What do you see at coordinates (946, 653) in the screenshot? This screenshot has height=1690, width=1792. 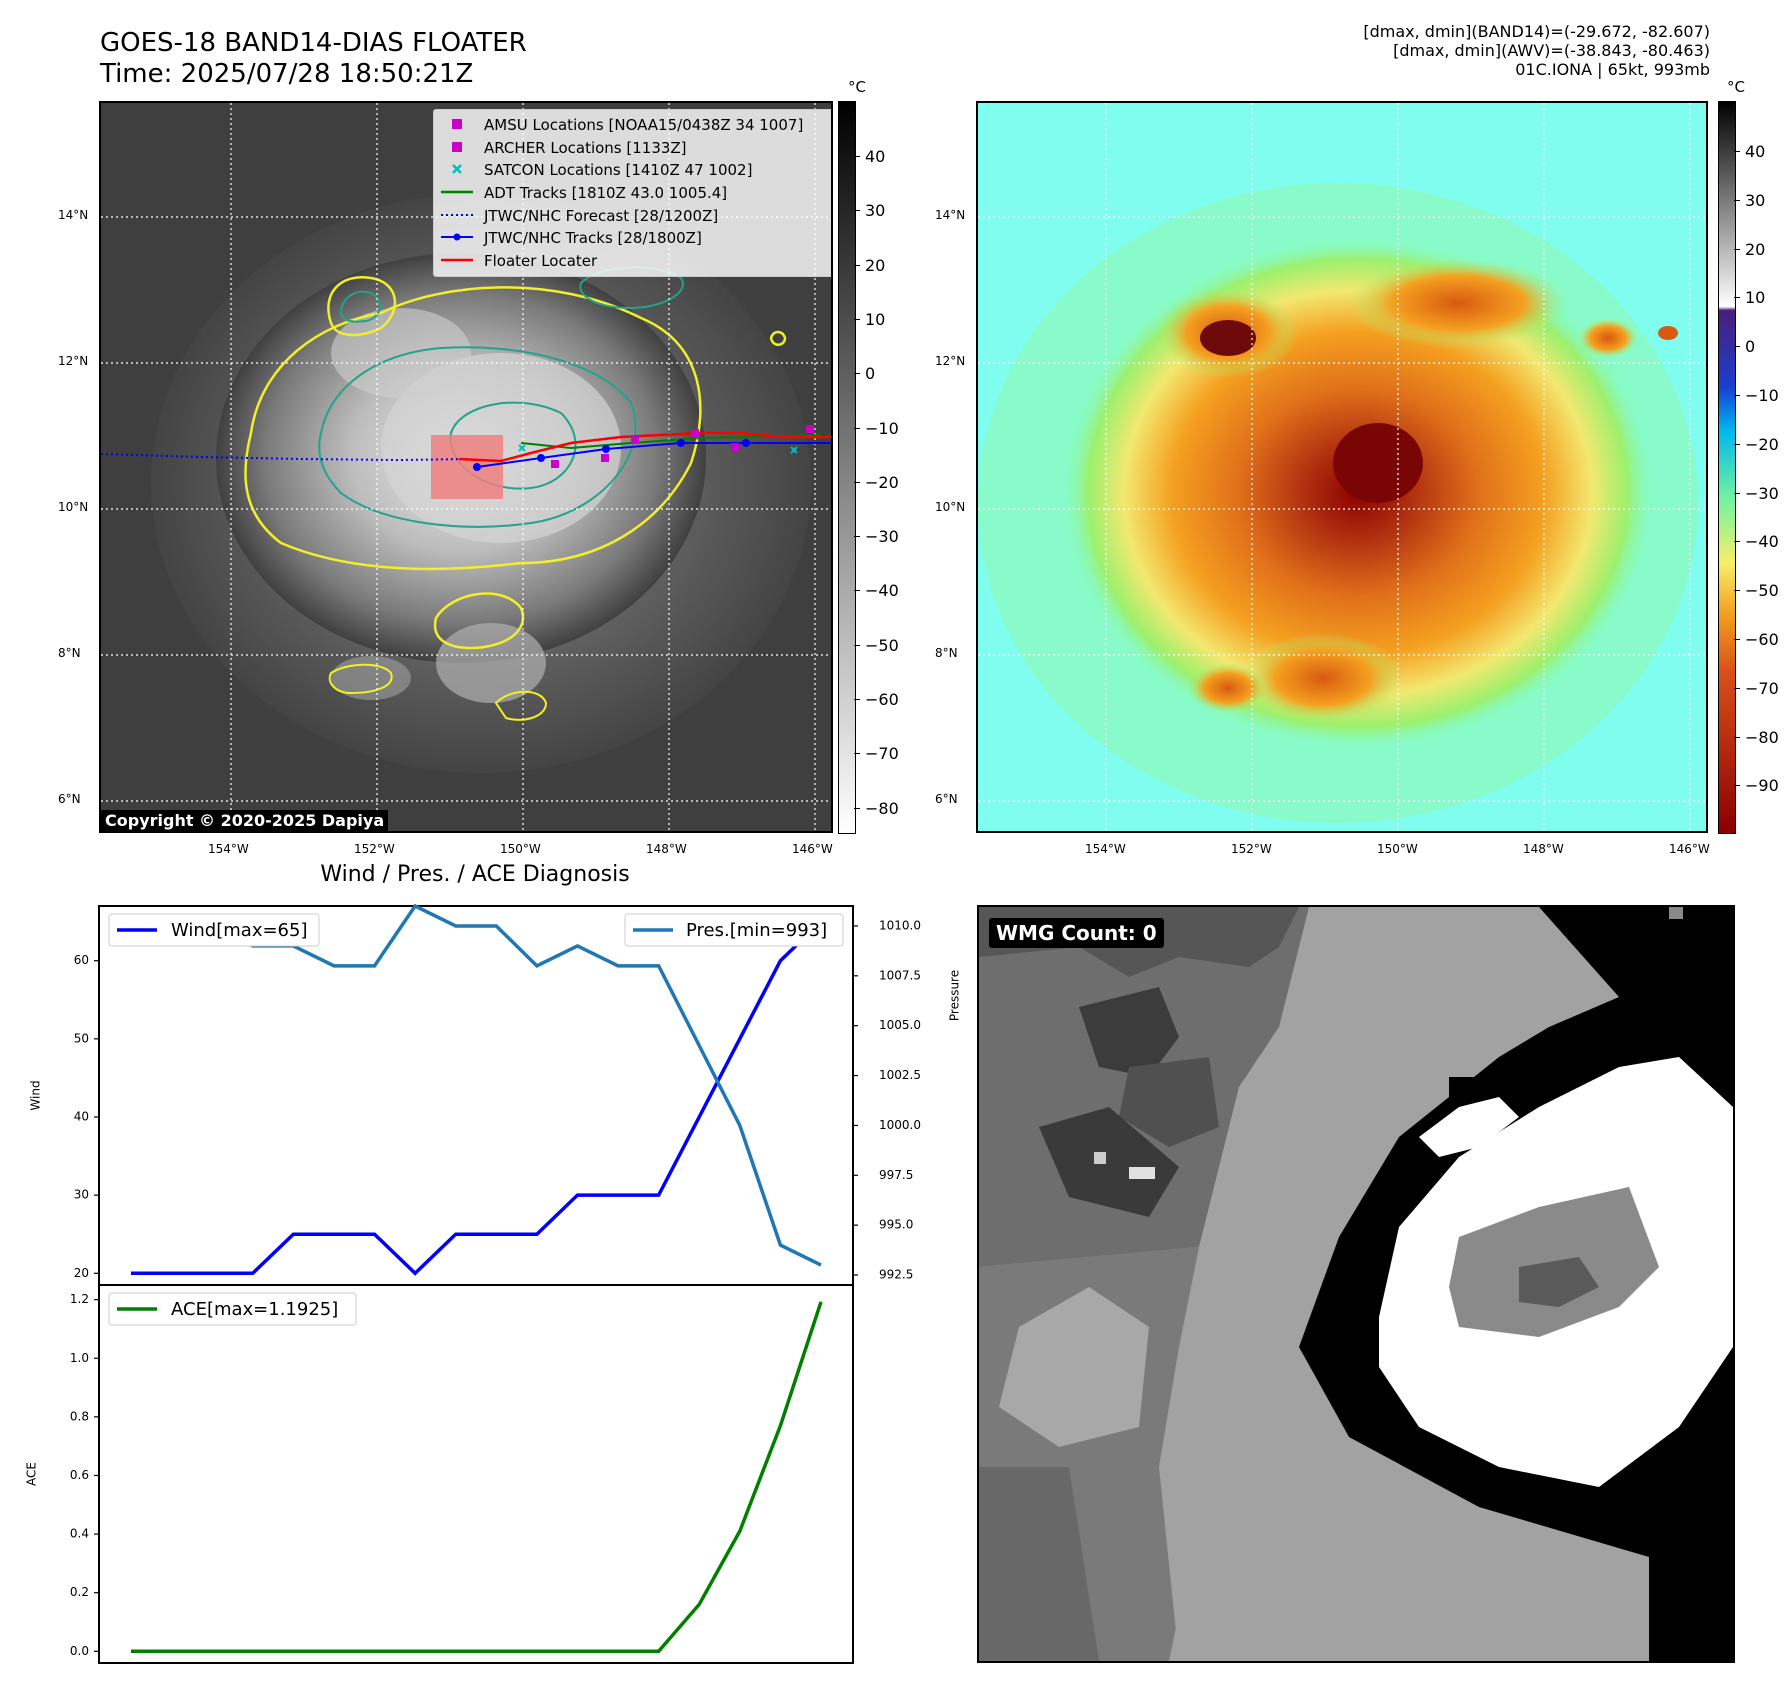 I see `lat-tick: 8°N` at bounding box center [946, 653].